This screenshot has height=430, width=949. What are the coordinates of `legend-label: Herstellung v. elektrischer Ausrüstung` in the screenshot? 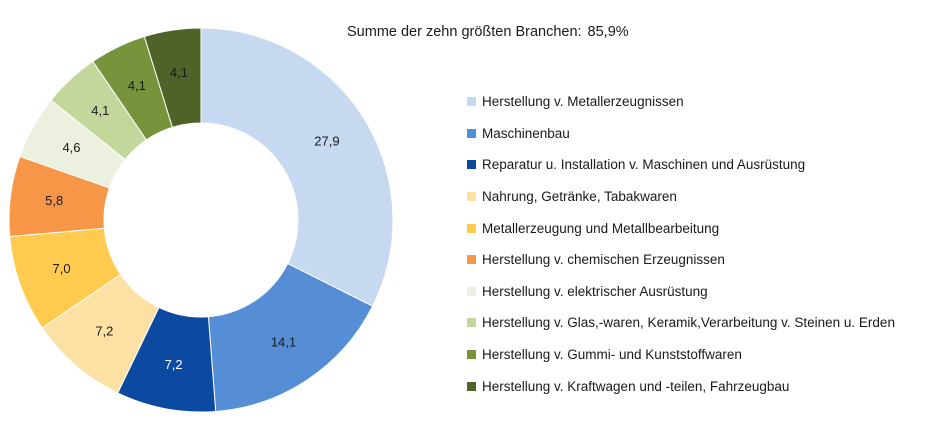 It's located at (595, 291).